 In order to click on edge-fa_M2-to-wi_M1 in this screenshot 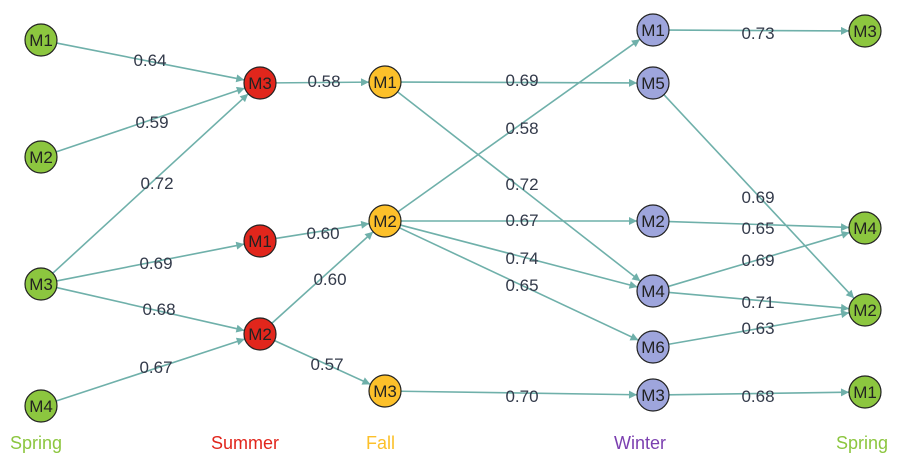, I will do `click(519, 125)`.